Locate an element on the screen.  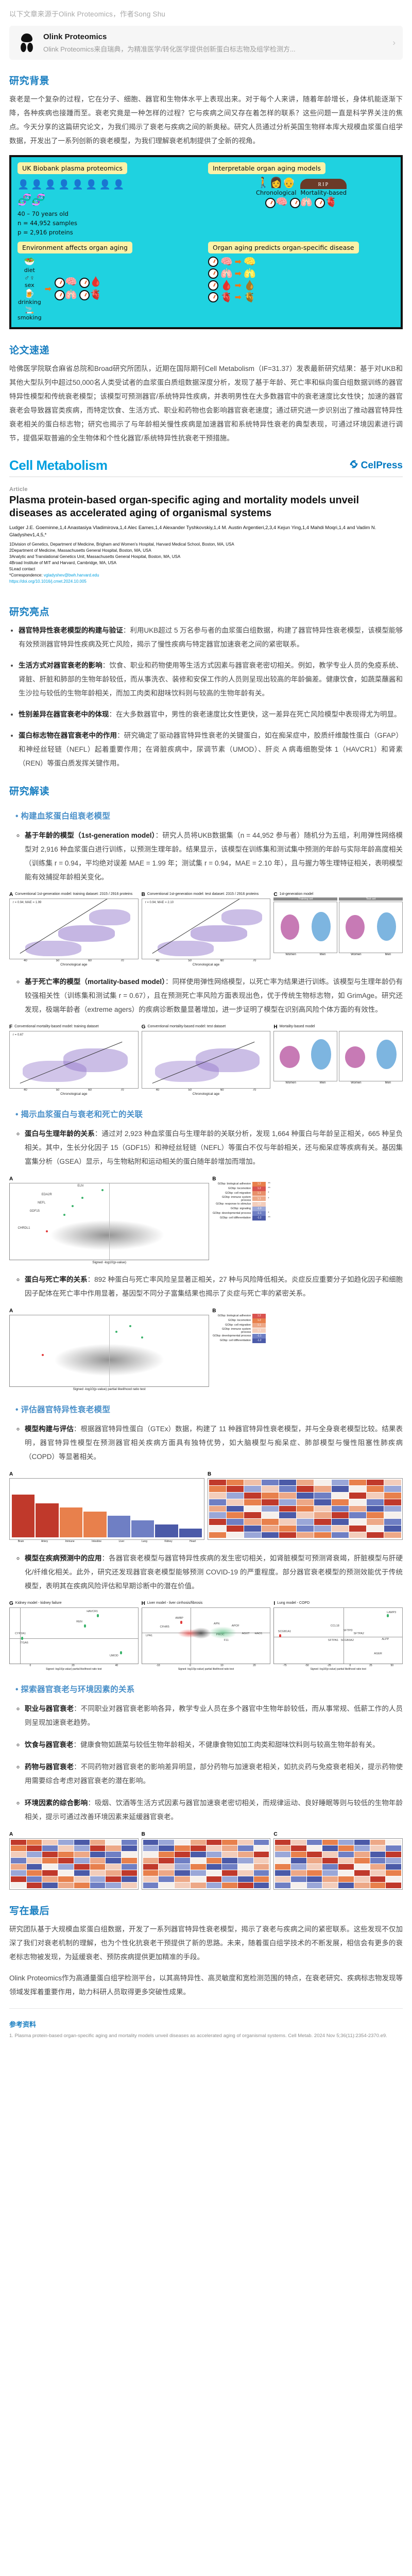
sex-symbols-icon: ♂♀ is located at coordinates (29, 278).